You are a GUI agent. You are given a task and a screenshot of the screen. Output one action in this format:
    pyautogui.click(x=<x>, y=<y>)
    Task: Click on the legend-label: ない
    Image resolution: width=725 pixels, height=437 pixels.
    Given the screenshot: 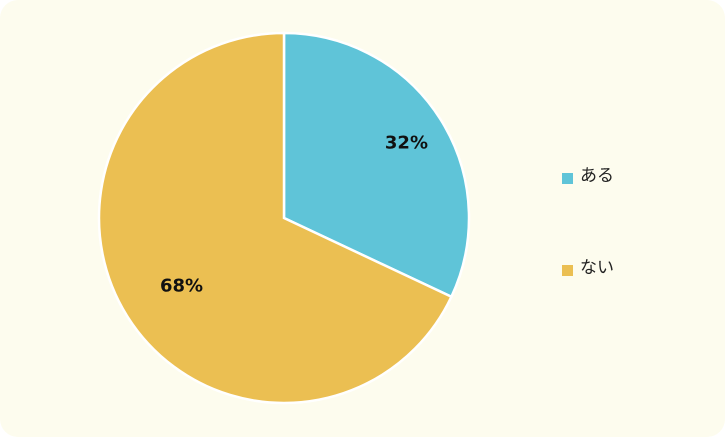 What is the action you would take?
    pyautogui.click(x=597, y=268)
    